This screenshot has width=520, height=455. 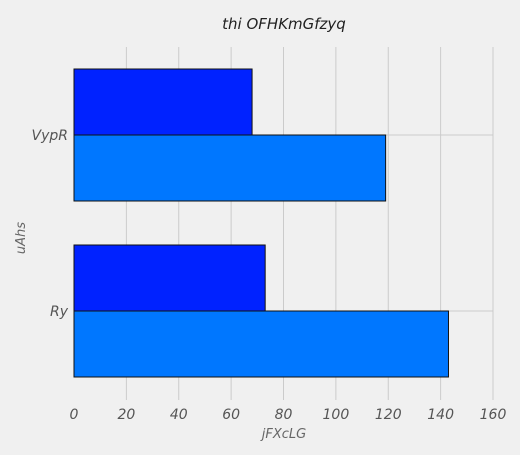 What do you see at coordinates (283, 434) in the screenshot?
I see `x-axis-label: jFXcLG` at bounding box center [283, 434].